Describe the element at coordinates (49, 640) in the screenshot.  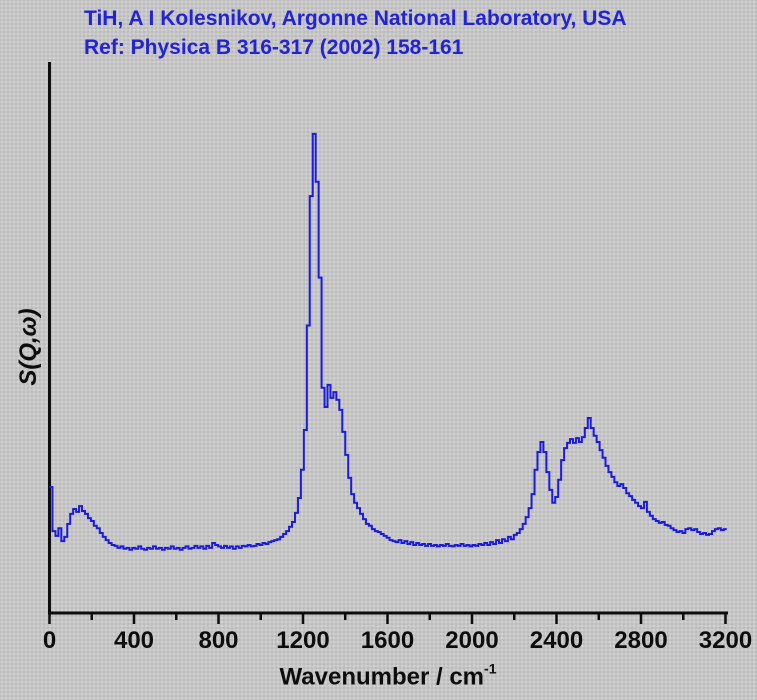
I see `x-tick-label-0: 0` at that location.